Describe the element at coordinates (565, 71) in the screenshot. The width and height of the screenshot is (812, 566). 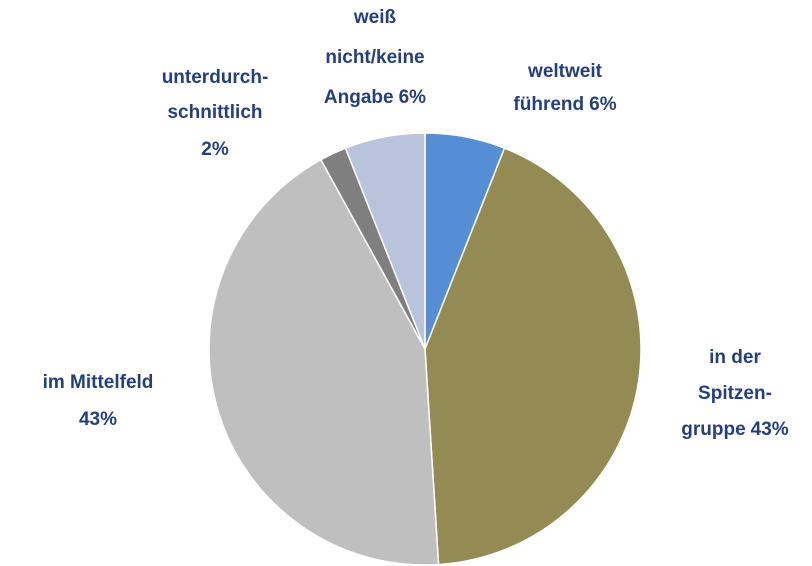
I see `label-line: weltweit` at that location.